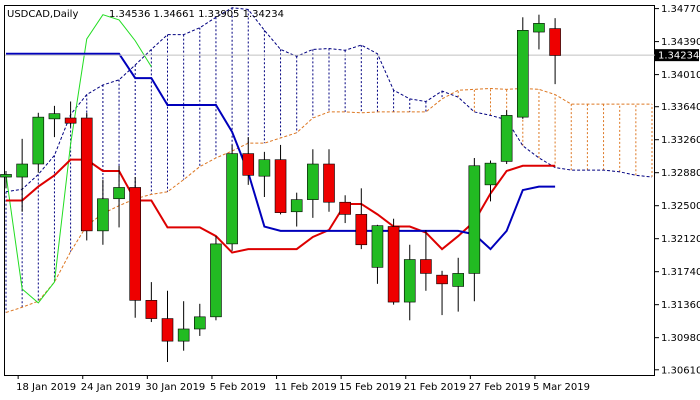 This screenshot has height=400, width=700. What do you see at coordinates (306, 387) in the screenshot?
I see `x-tick-label: 11 Feb 2019` at bounding box center [306, 387].